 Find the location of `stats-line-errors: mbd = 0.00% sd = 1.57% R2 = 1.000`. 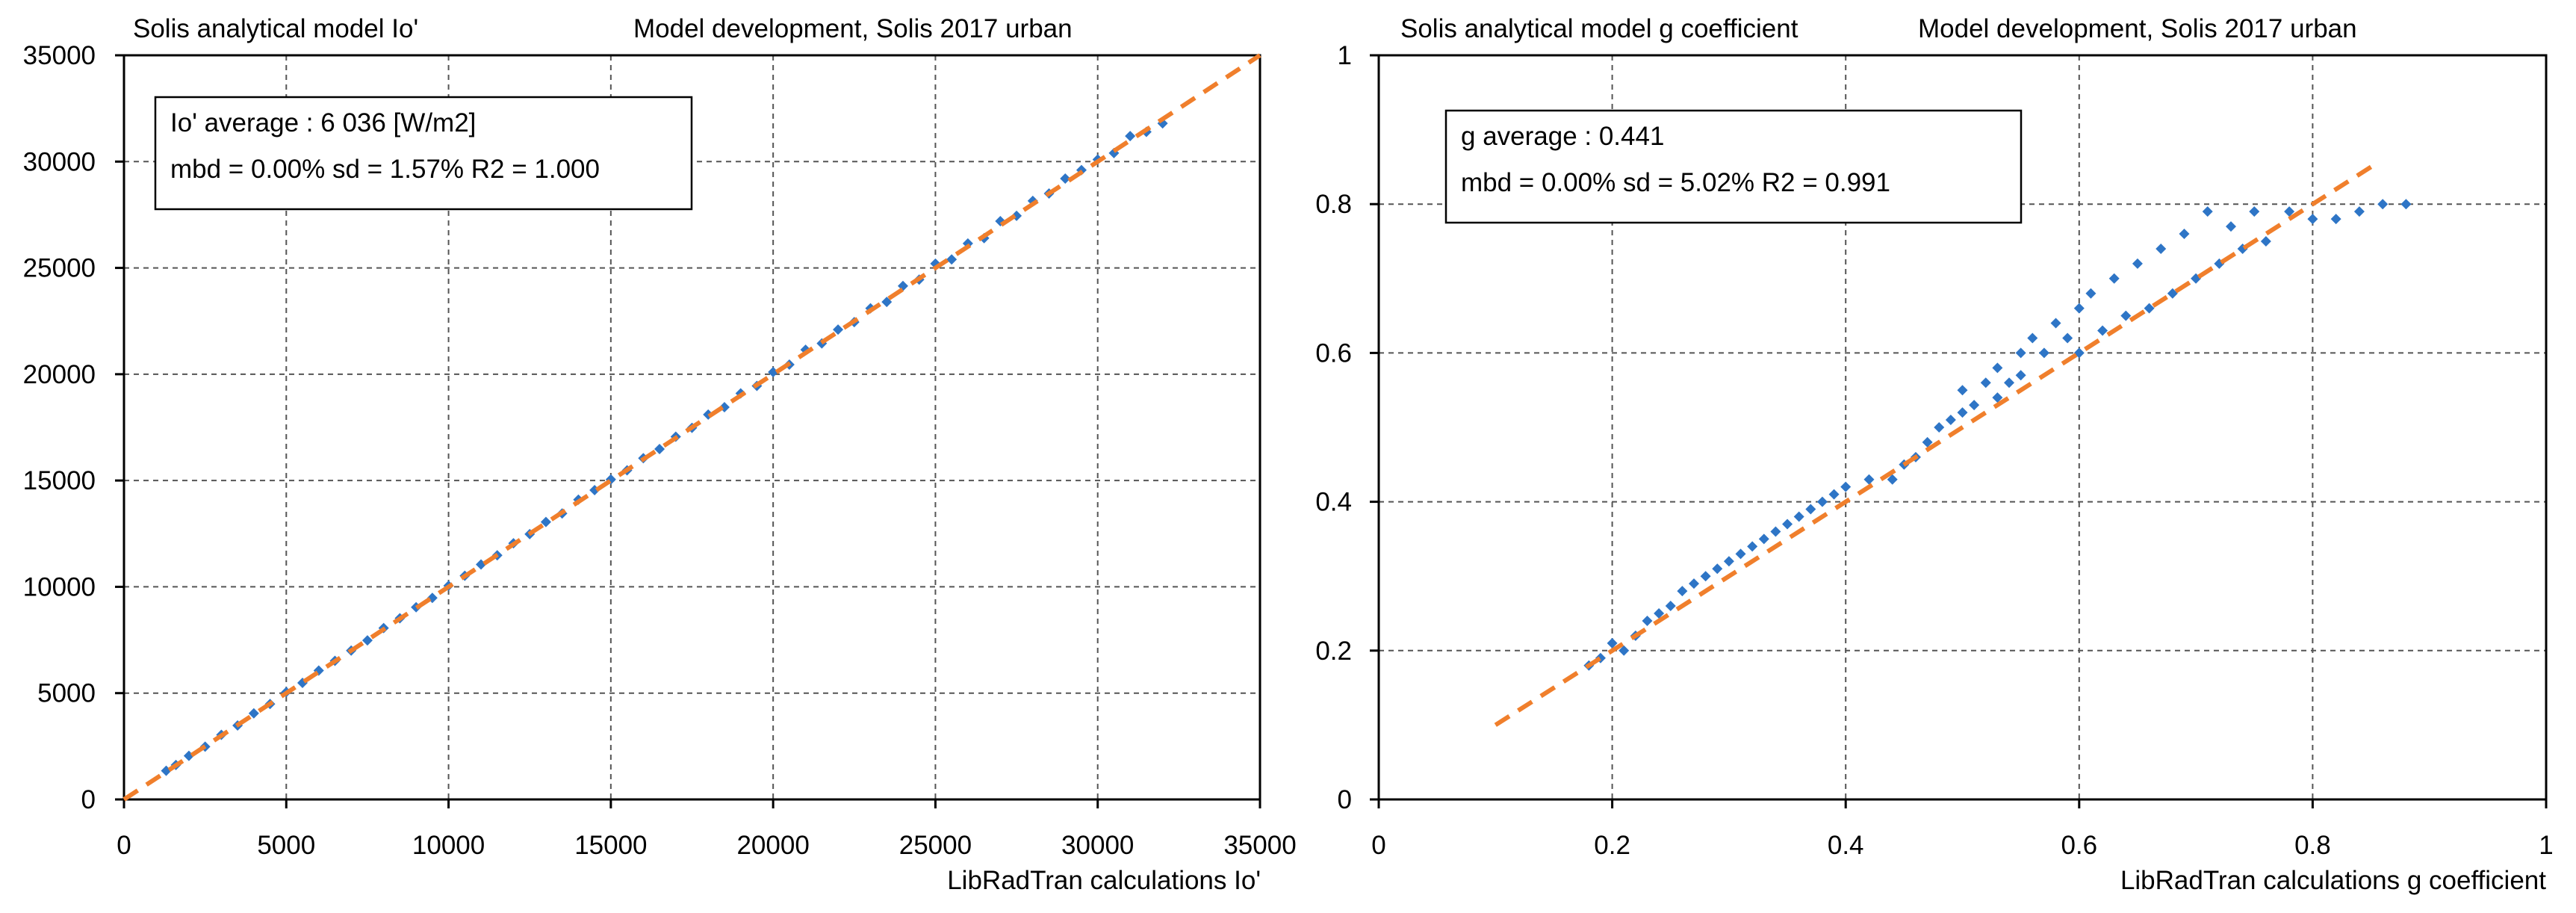

stats-line-errors: mbd = 0.00% sd = 1.57% R2 = 1.000 is located at coordinates (385, 169).